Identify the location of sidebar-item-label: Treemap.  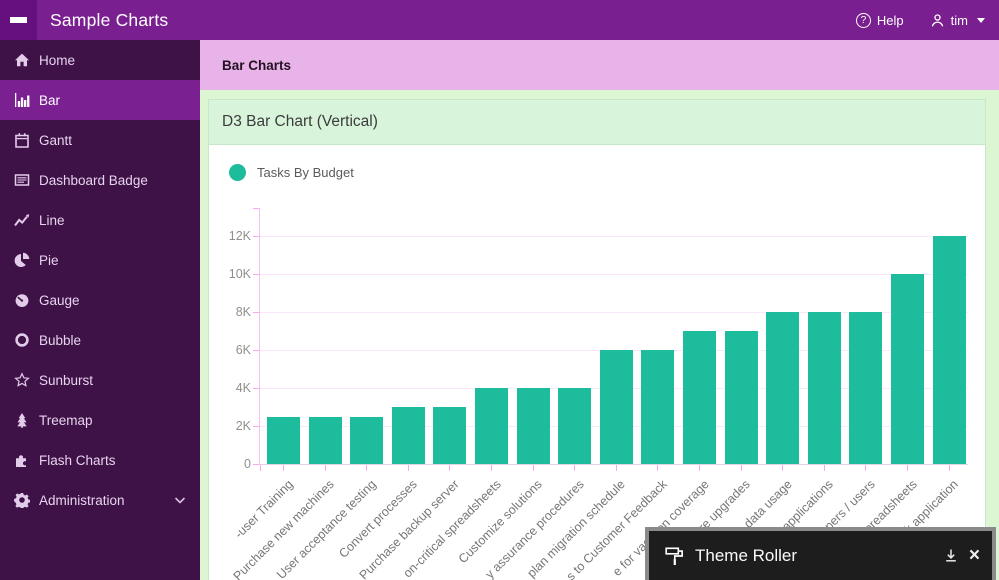
(66, 420).